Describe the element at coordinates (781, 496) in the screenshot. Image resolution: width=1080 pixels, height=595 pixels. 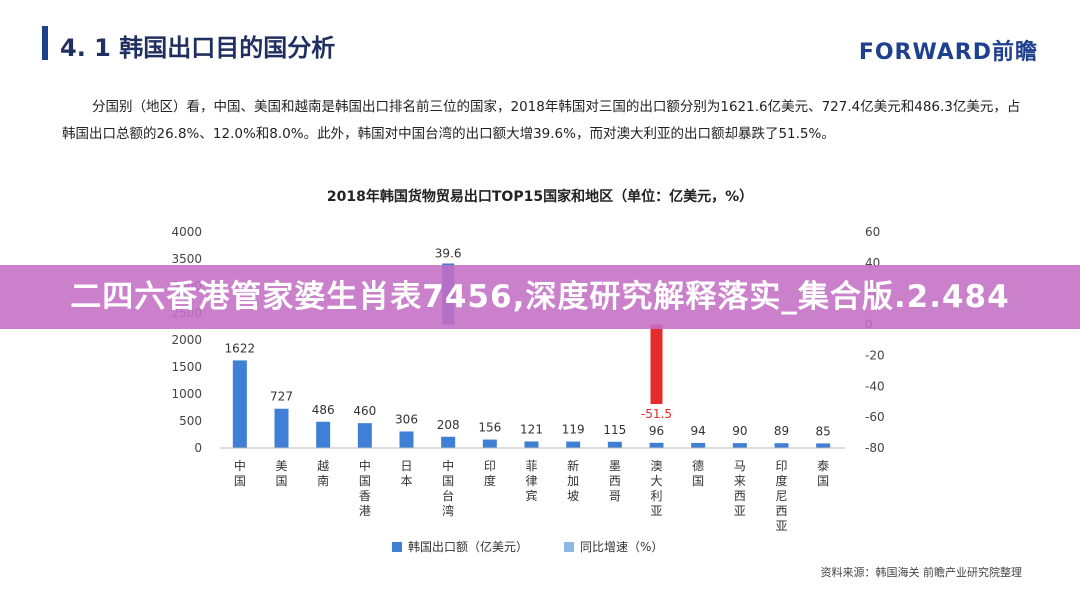
I see `x-tick-label-char: 尼` at that location.